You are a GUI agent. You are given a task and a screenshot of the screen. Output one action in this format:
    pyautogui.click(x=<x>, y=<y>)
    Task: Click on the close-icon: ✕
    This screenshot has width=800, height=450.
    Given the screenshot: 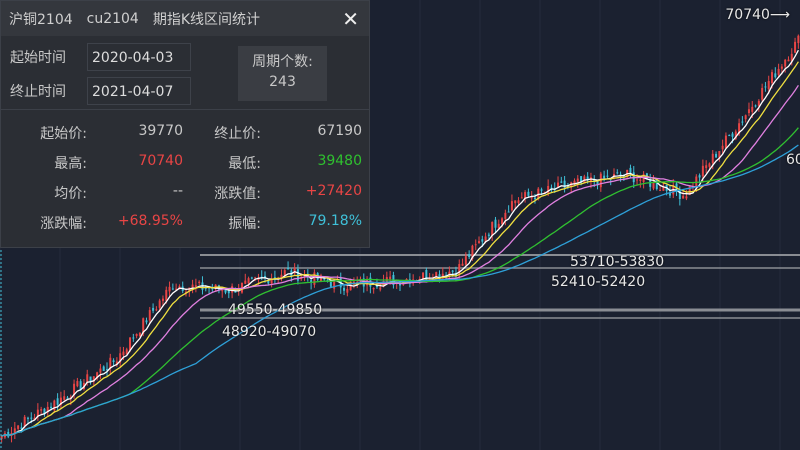 What is the action you would take?
    pyautogui.click(x=350, y=19)
    